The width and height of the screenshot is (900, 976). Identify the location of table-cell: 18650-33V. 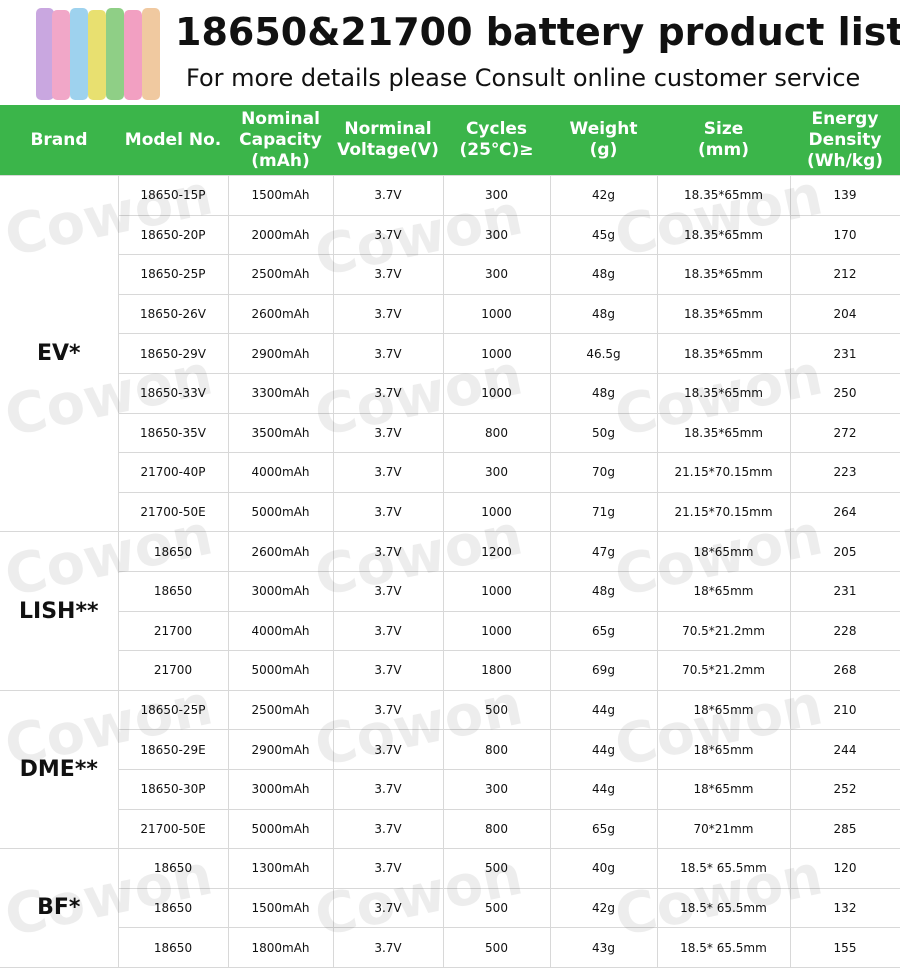
(173, 393).